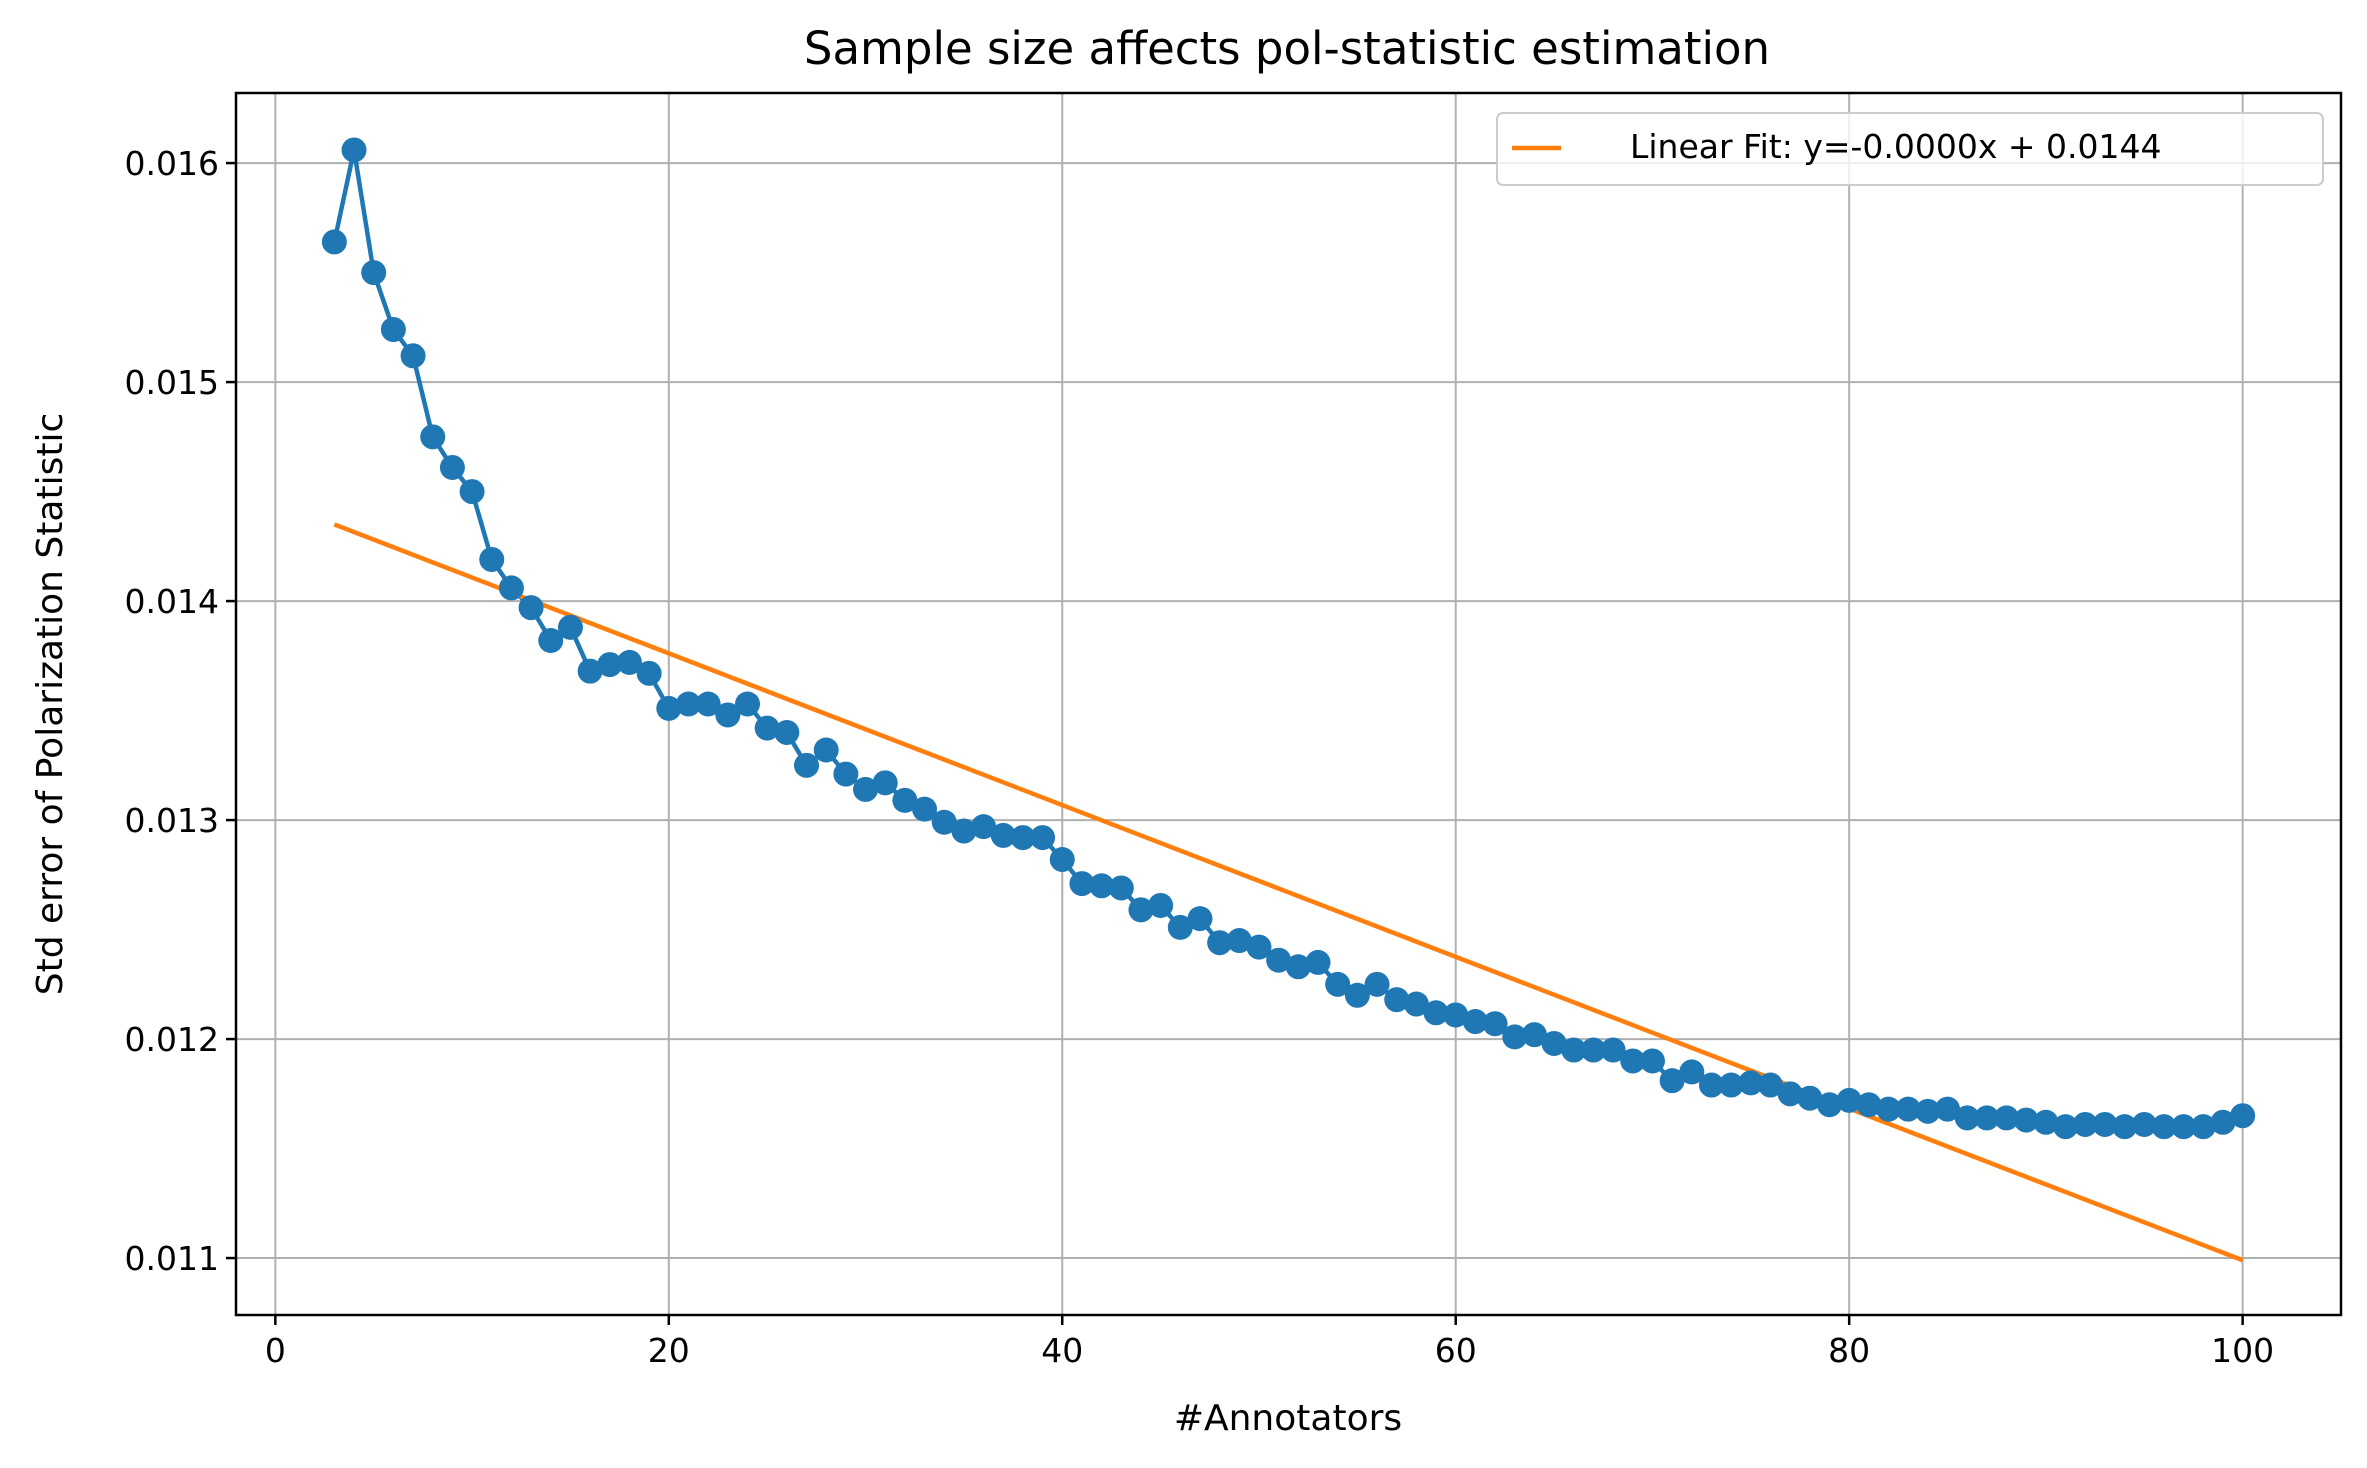  Describe the element at coordinates (1288, 1418) in the screenshot. I see `x-axis-label: #Annotators` at that location.